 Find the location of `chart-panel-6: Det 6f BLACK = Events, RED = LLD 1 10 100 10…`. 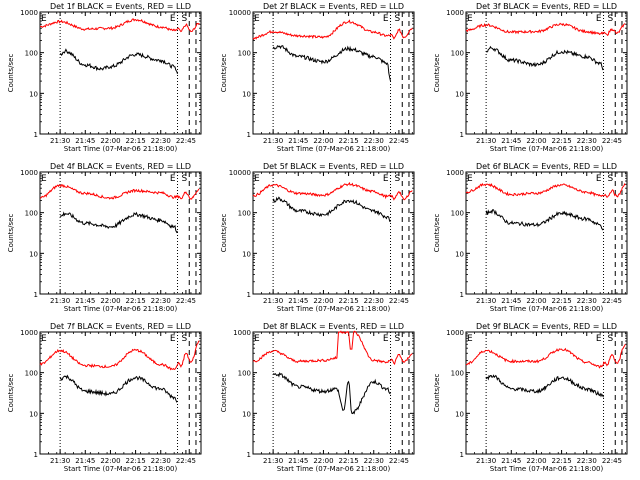

chart-panel-6: Det 6f BLACK = Events, RED = LLD 1 10 100 10… is located at coordinates (530, 237).